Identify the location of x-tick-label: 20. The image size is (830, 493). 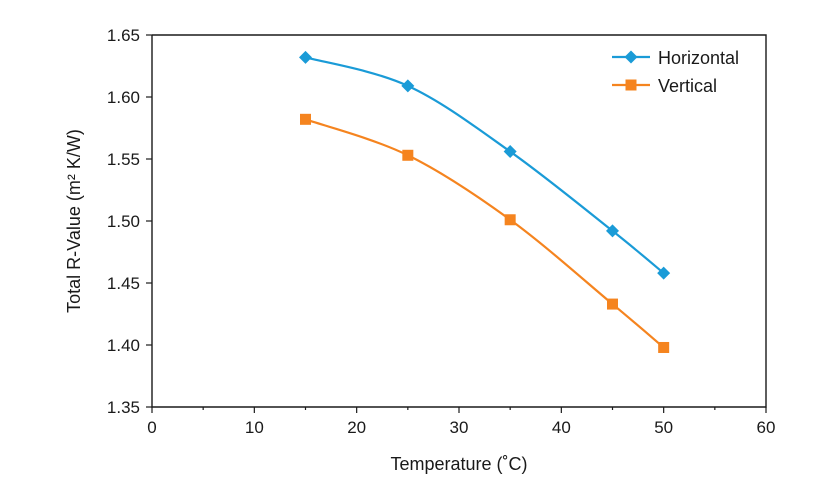
(356, 427).